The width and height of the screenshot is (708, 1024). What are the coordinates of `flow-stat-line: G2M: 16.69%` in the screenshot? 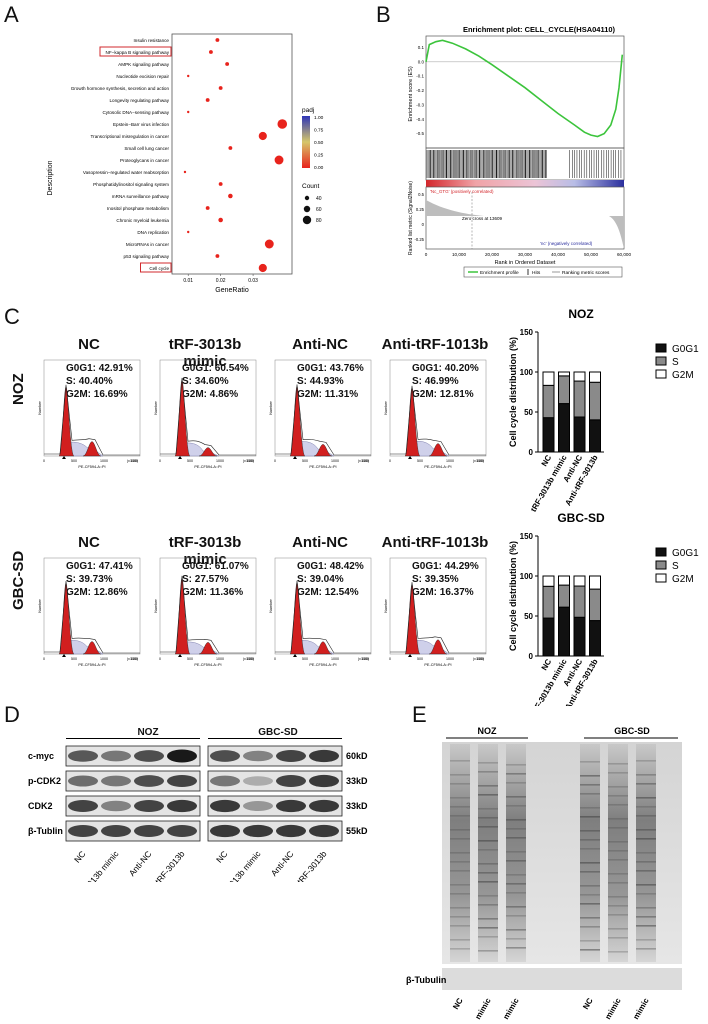 It's located at (97, 394).